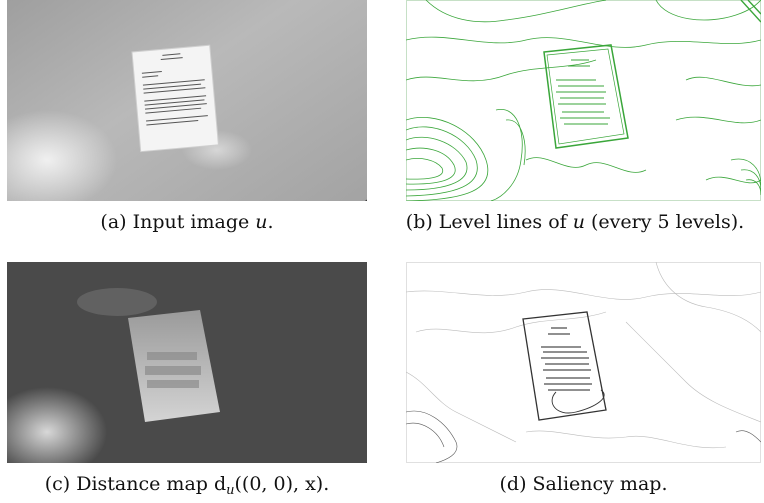  Describe the element at coordinates (664, 222) in the screenshot. I see `caption-b-suffix: (every 5 levels).` at that location.